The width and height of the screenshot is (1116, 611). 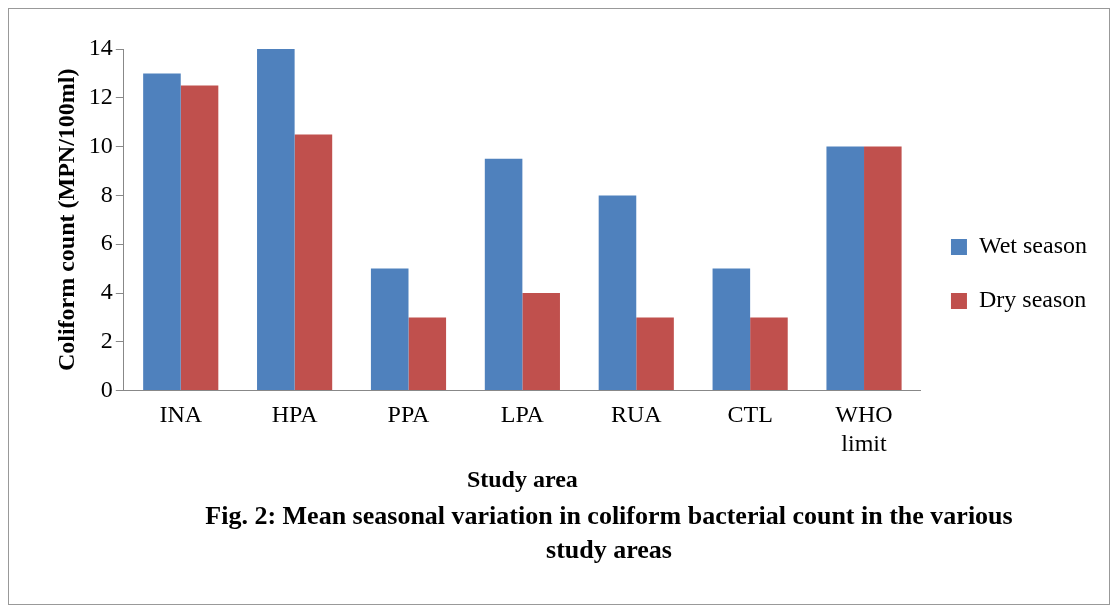 What do you see at coordinates (295, 414) in the screenshot?
I see `x-tick-label: HPA` at bounding box center [295, 414].